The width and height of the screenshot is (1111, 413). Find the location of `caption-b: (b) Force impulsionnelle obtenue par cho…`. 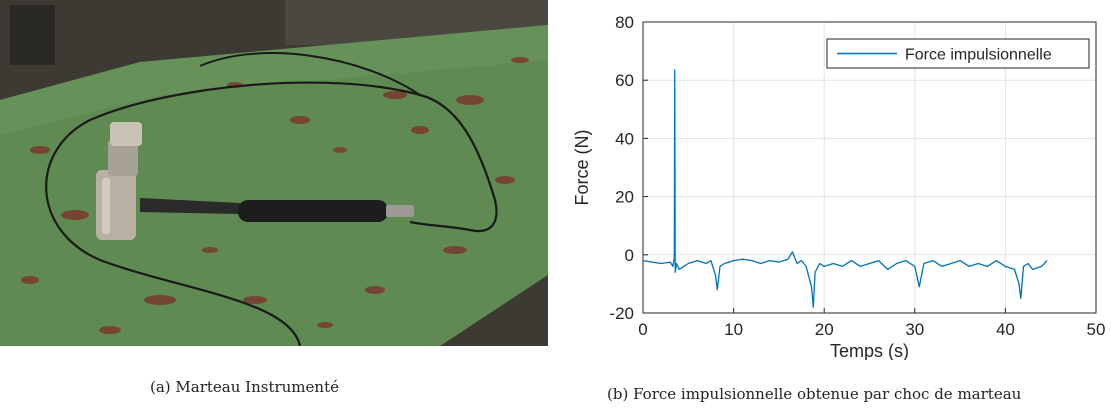

caption-b: (b) Force impulsionnelle obtenue par cho… is located at coordinates (814, 394).